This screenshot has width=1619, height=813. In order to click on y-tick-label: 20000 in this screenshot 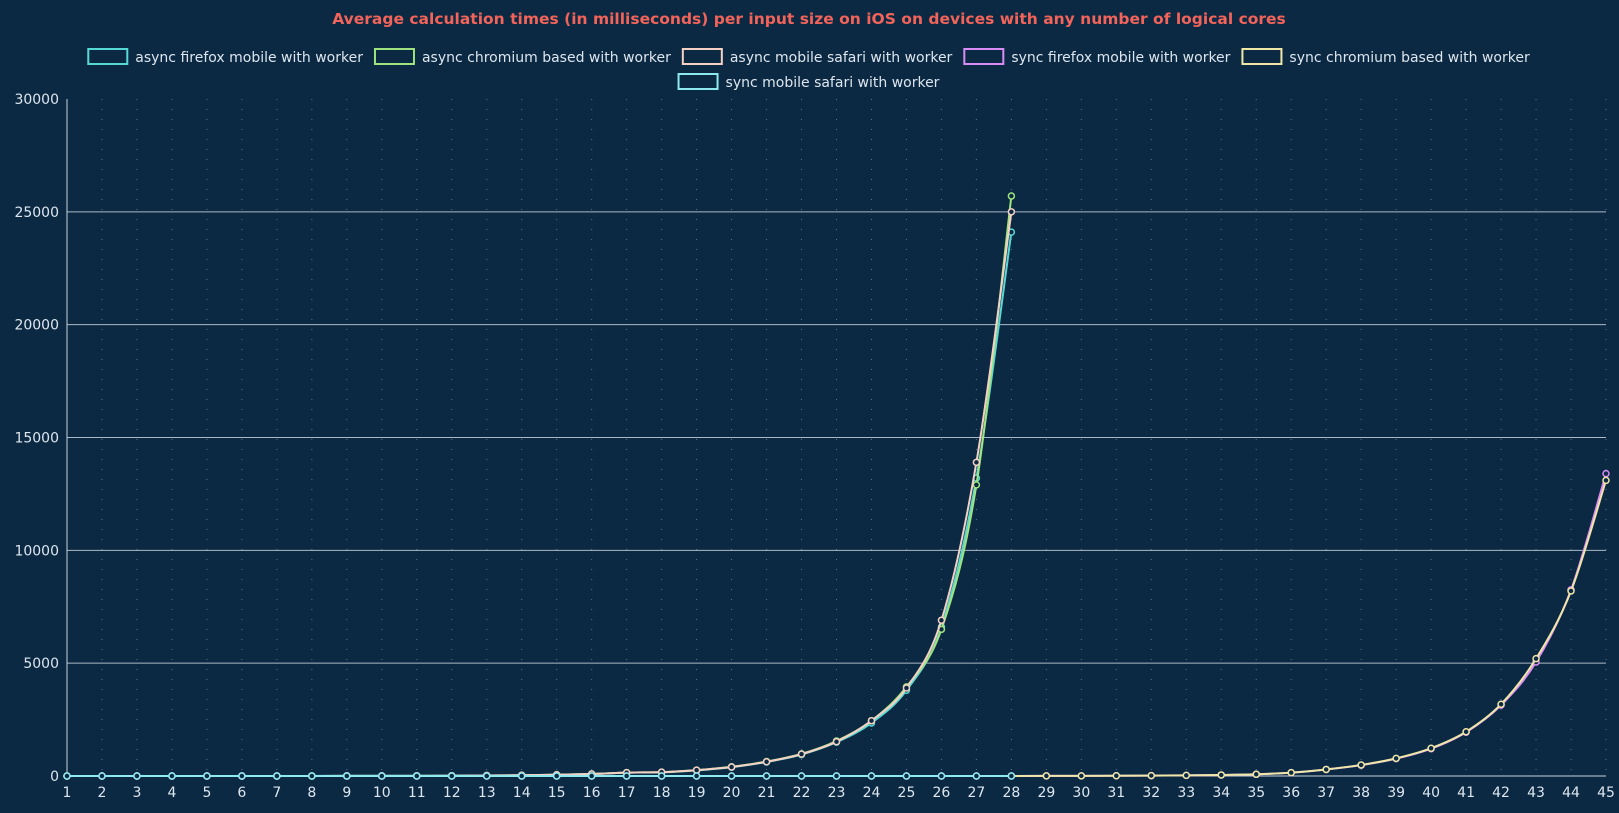, I will do `click(36, 326)`.